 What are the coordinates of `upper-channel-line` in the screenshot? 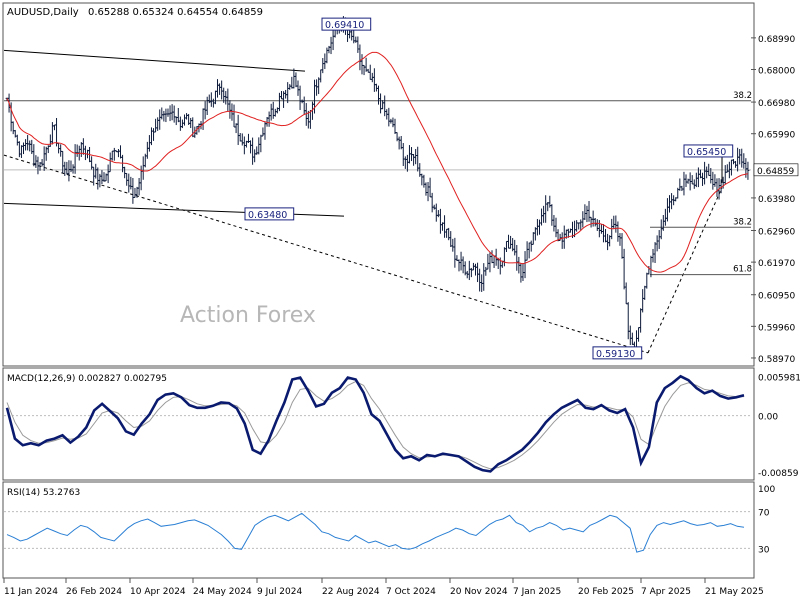 It's located at (154, 60).